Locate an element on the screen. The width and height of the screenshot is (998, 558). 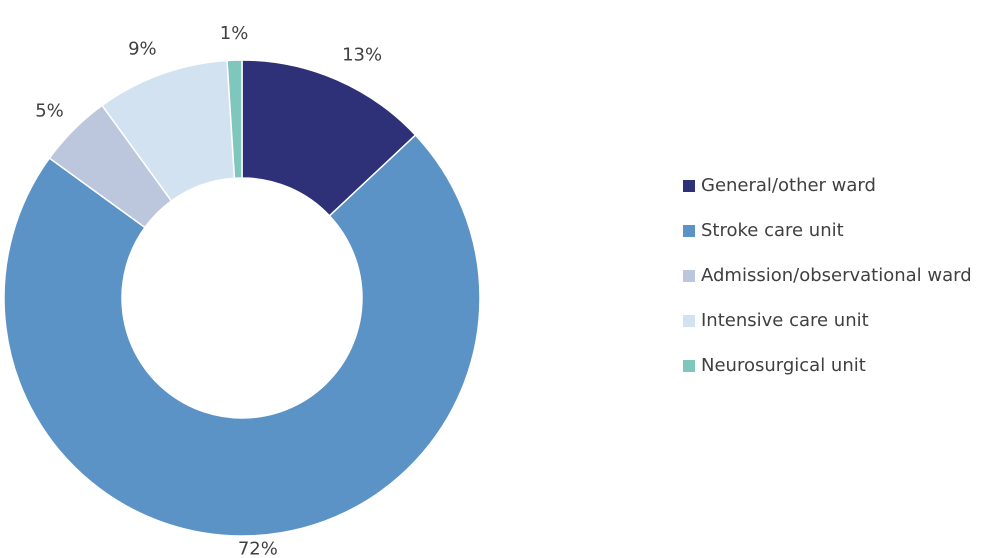
data-label: 72% is located at coordinates (258, 548).